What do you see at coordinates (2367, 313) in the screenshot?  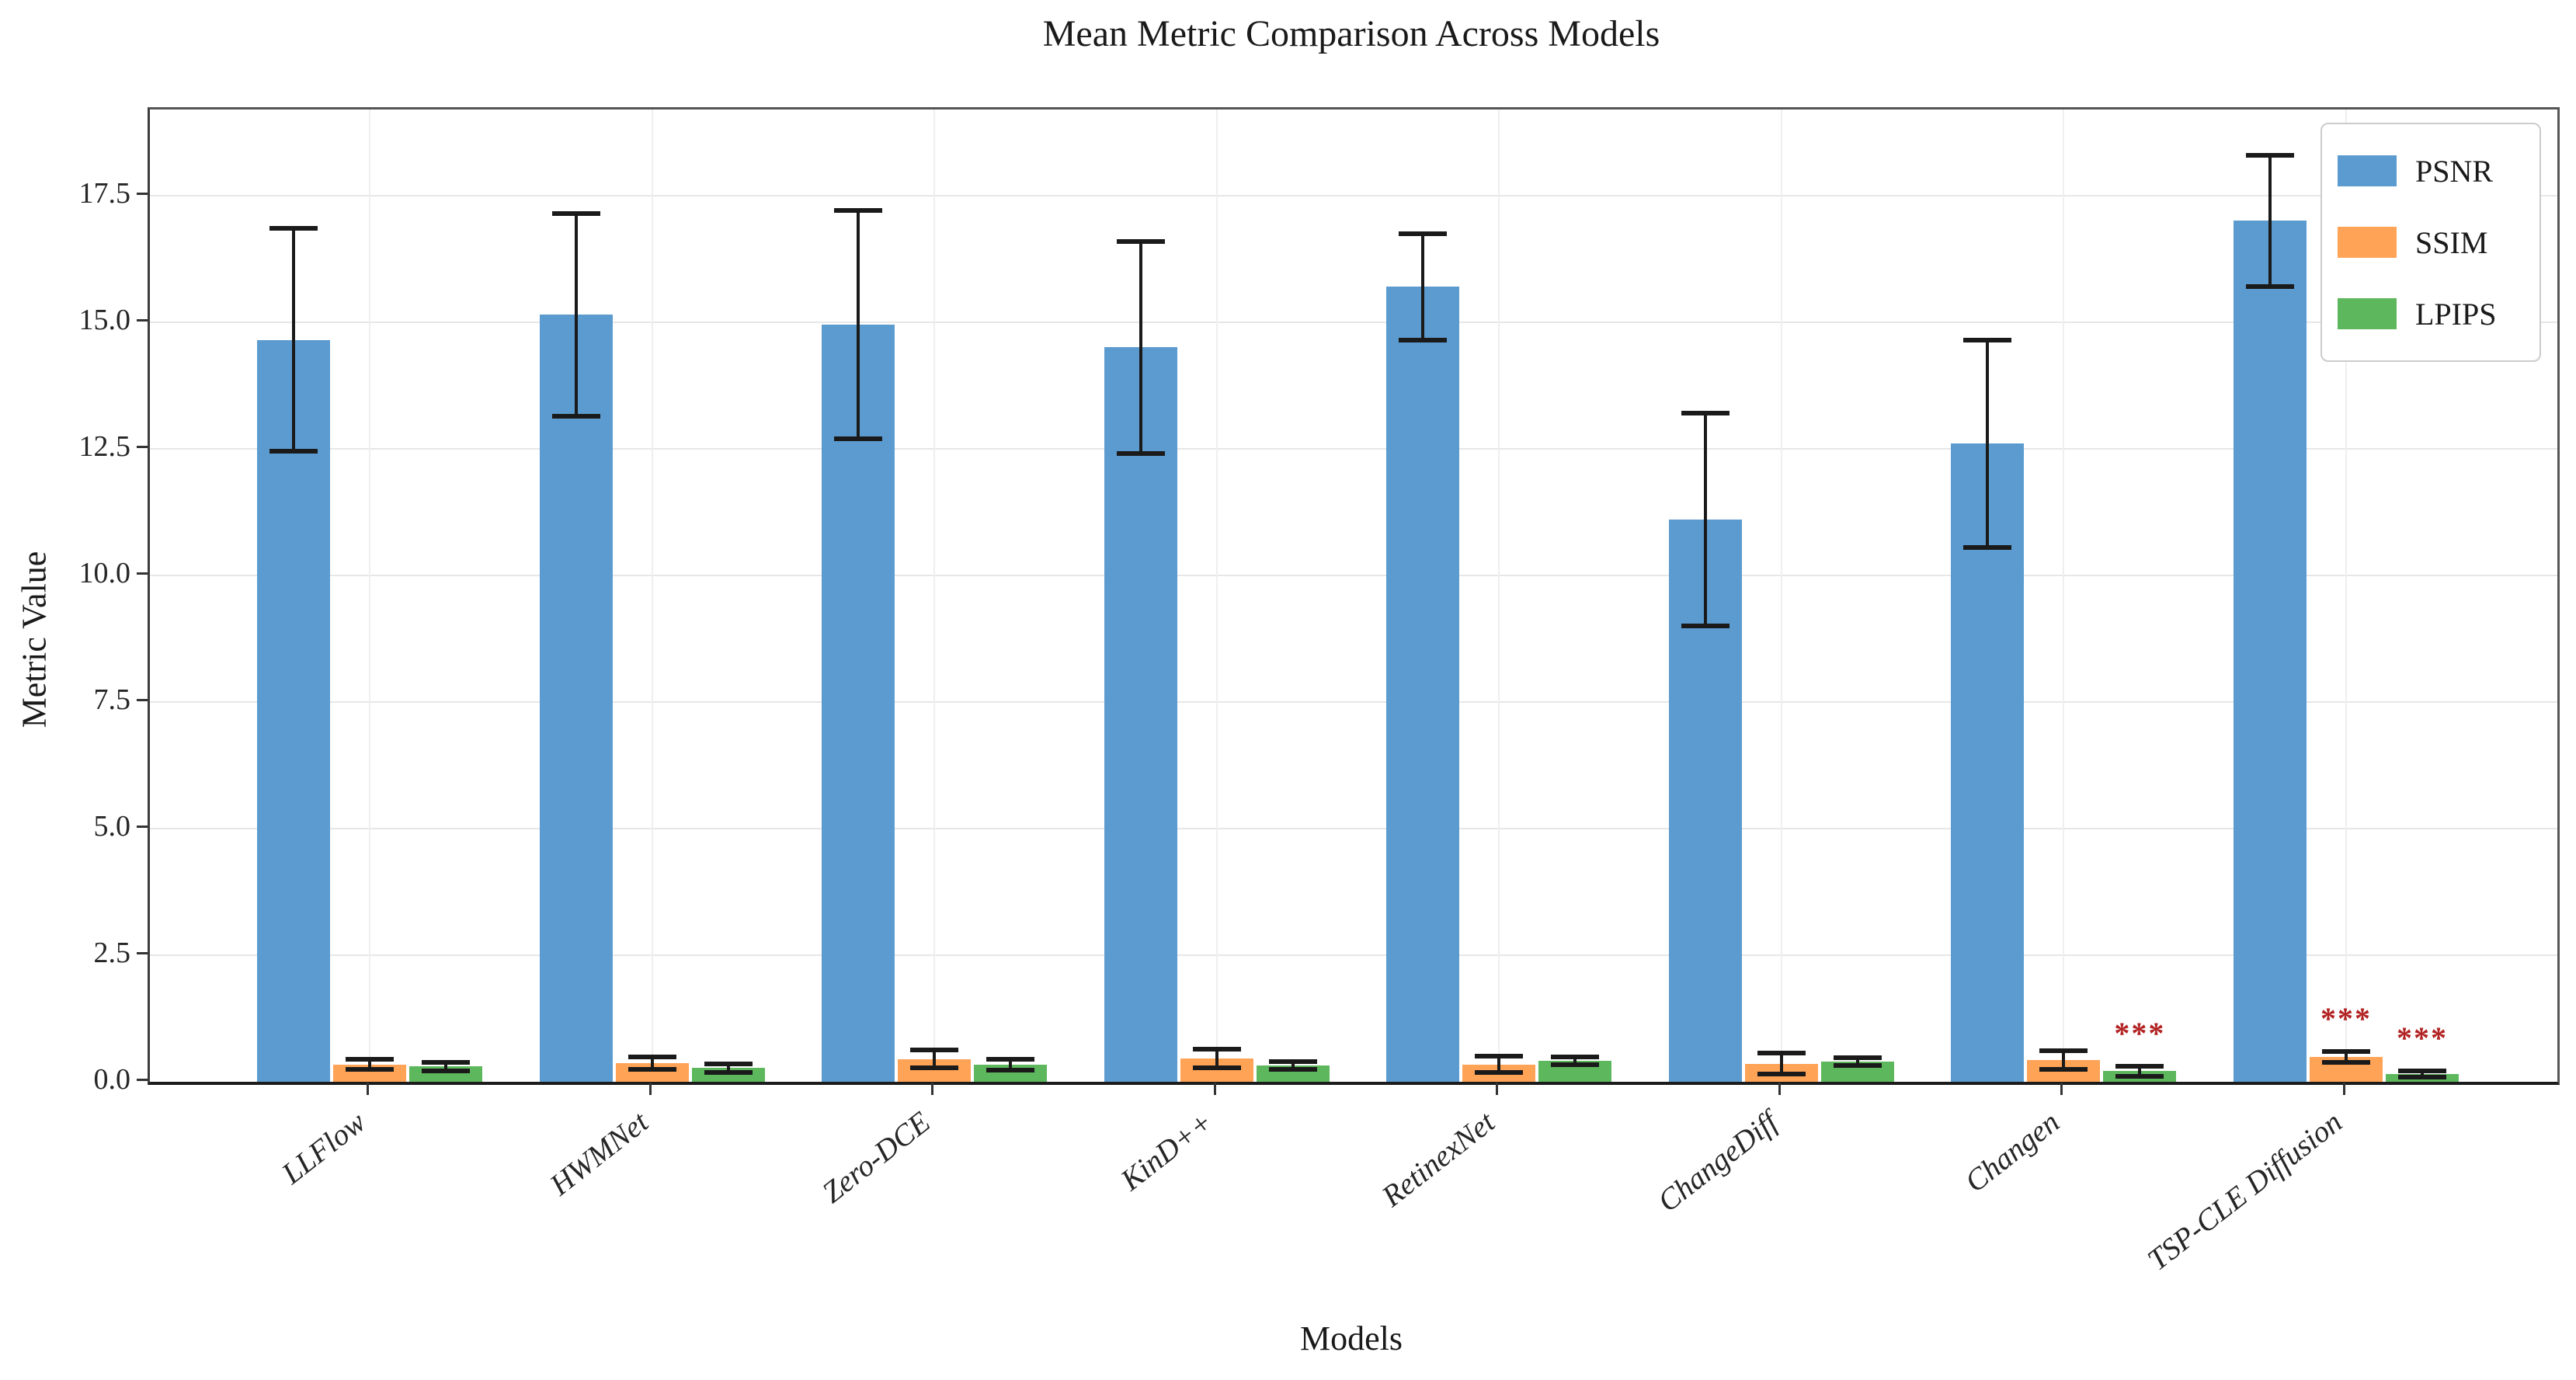 I see `legend-swatch-lpips` at bounding box center [2367, 313].